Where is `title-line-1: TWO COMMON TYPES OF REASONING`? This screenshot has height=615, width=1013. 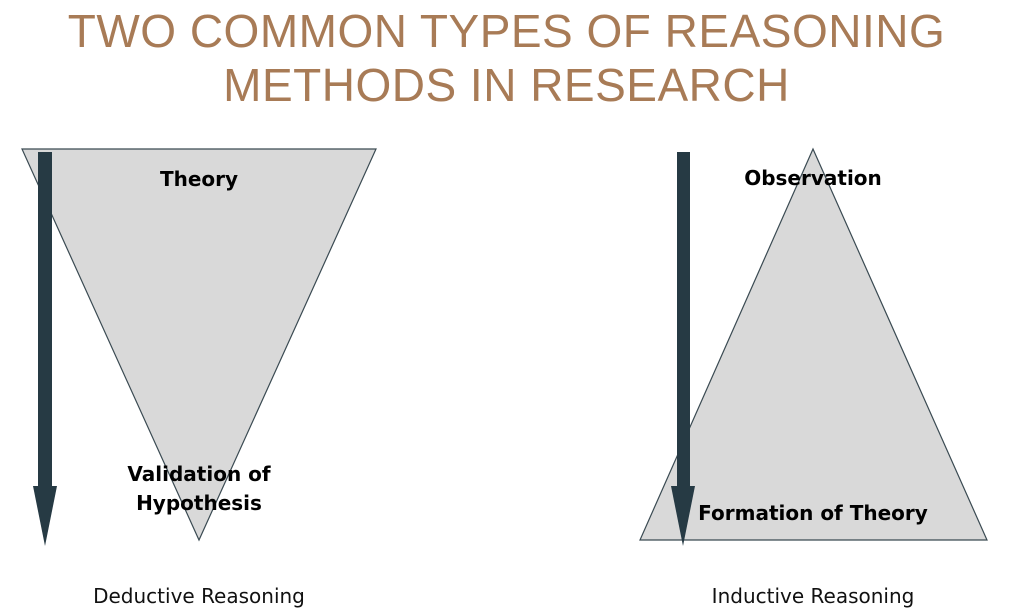
title-line-1: TWO COMMON TYPES OF REASONING is located at coordinates (506, 31).